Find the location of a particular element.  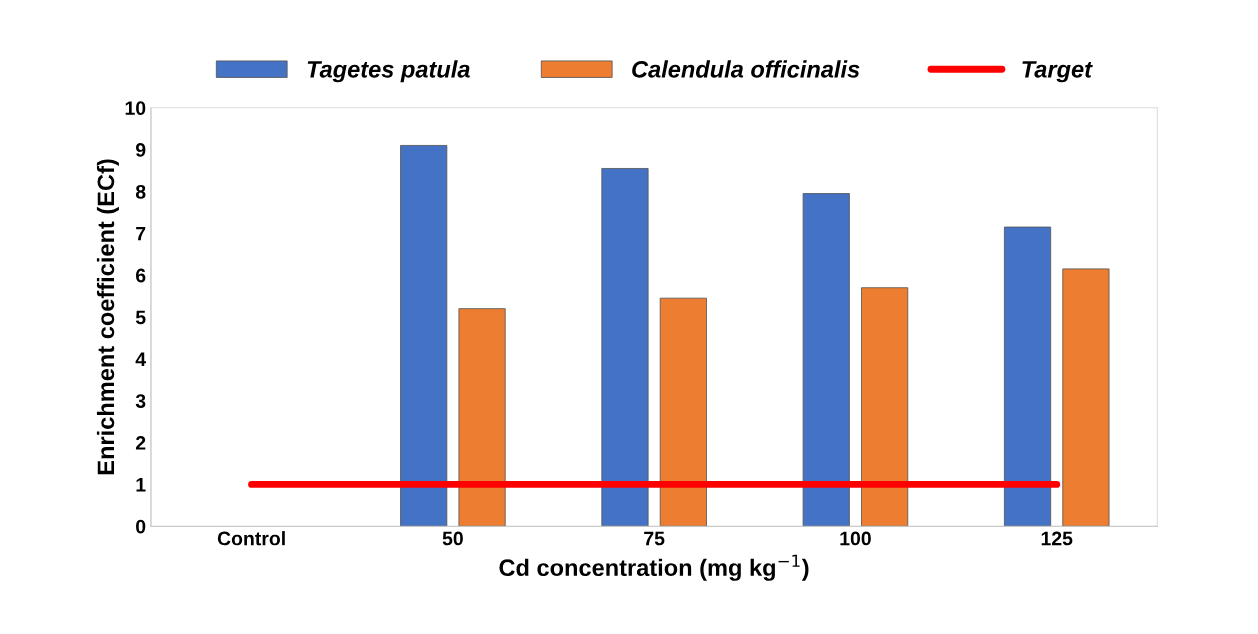

y-tick-label: 4 is located at coordinates (140, 359).